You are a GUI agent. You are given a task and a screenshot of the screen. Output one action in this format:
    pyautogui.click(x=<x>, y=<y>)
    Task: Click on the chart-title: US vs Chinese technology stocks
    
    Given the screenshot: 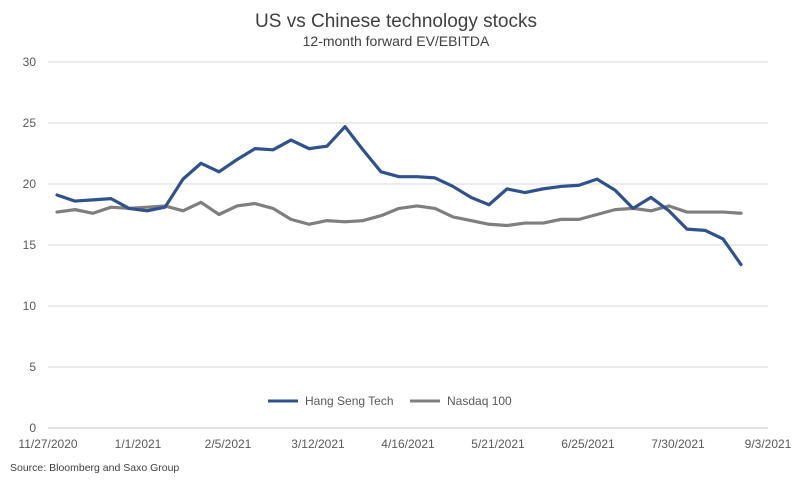 What is the action you would take?
    pyautogui.click(x=396, y=21)
    